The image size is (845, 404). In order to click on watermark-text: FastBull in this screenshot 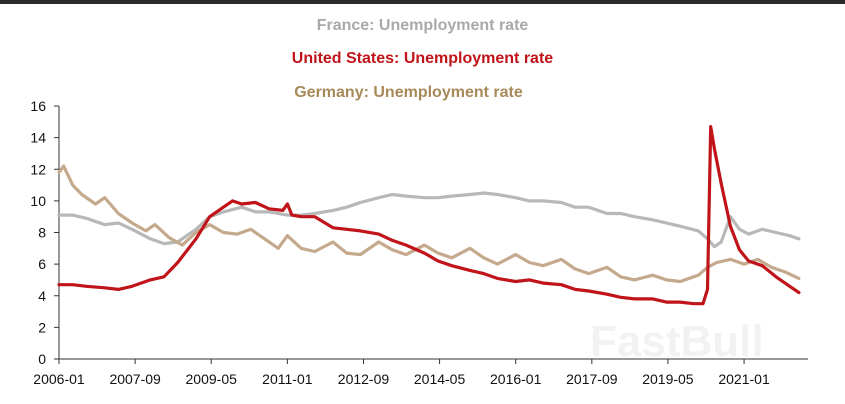, I will do `click(677, 341)`.